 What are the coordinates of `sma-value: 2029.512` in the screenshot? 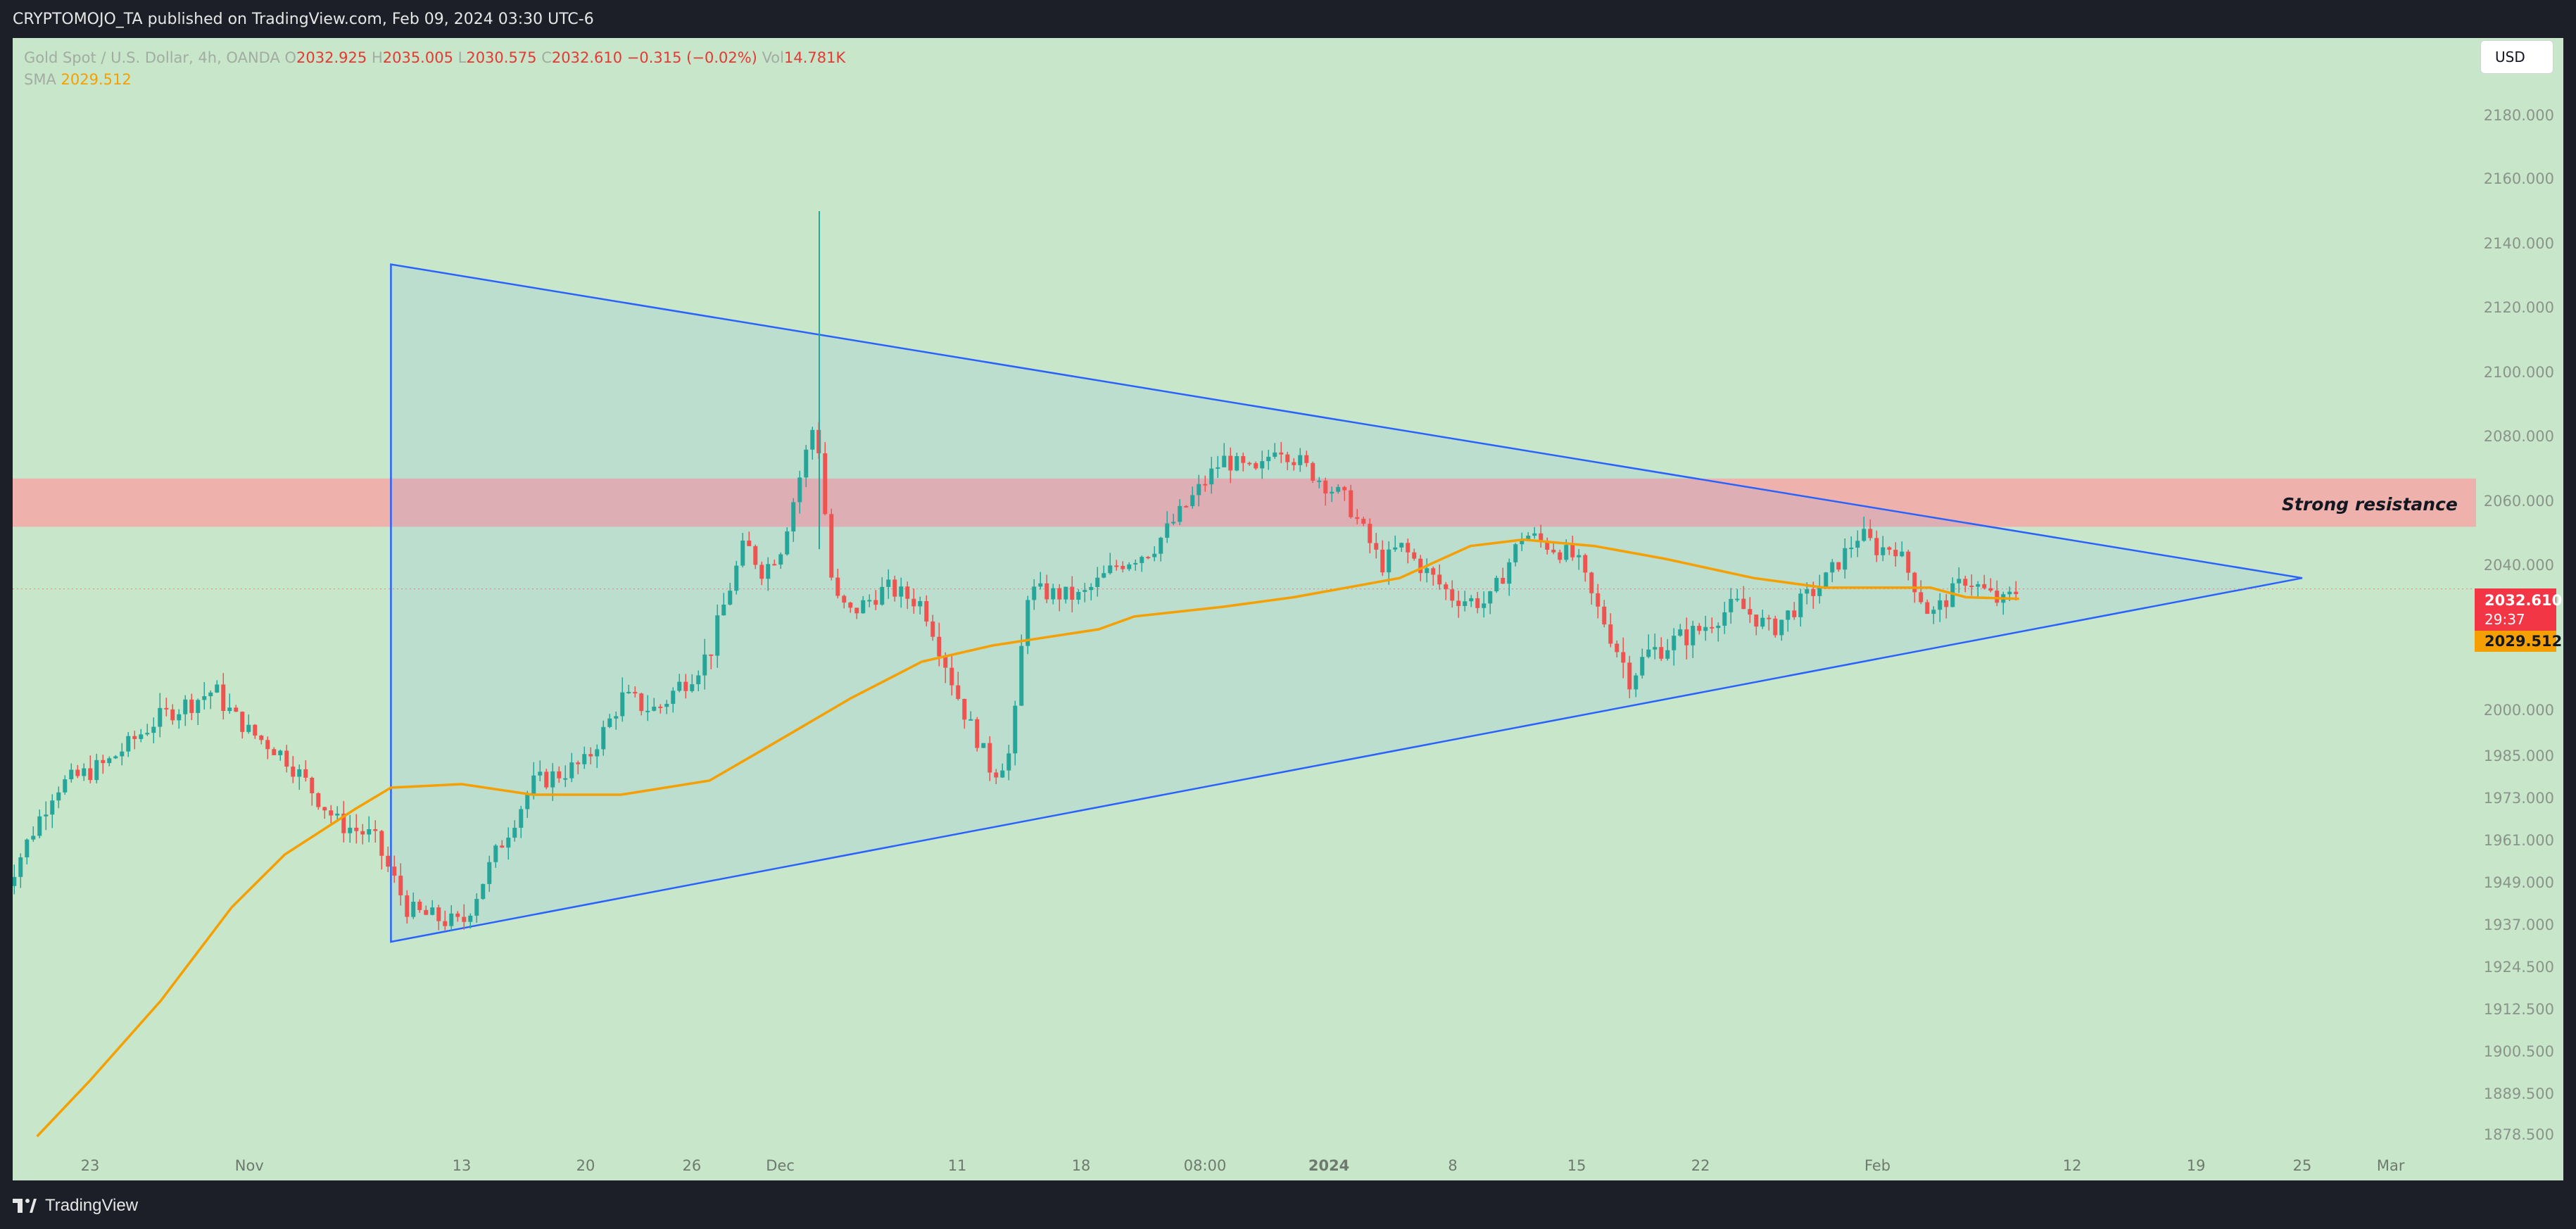 It's located at (96, 79).